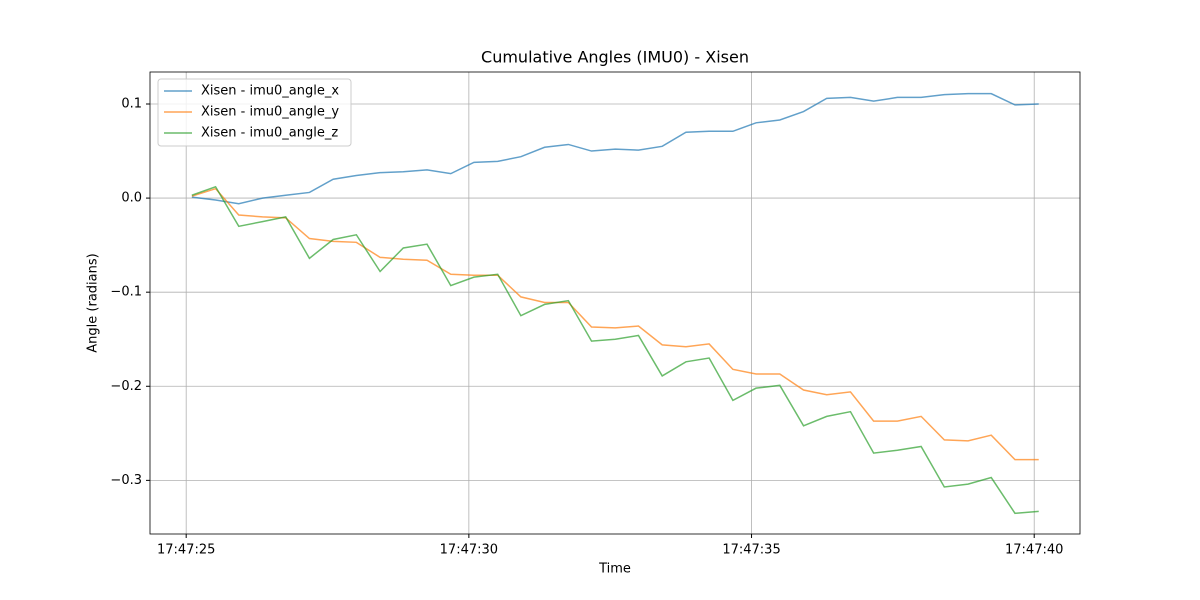  Describe the element at coordinates (469, 550) in the screenshot. I see `x-tick-label: 17:47:30` at that location.